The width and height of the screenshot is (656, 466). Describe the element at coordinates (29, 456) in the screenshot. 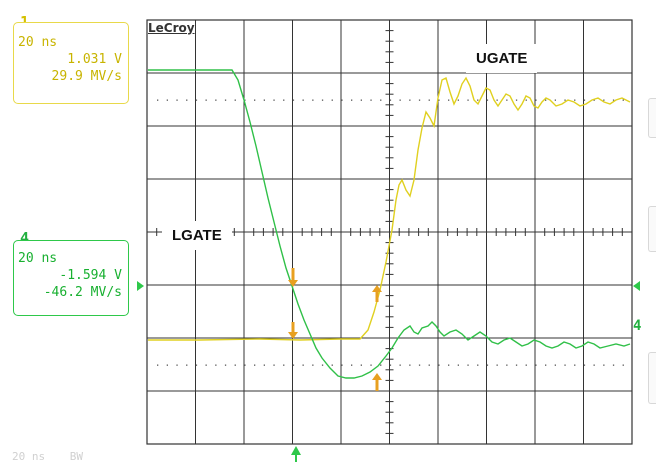

I see `status-timebase: 20 ns` at that location.